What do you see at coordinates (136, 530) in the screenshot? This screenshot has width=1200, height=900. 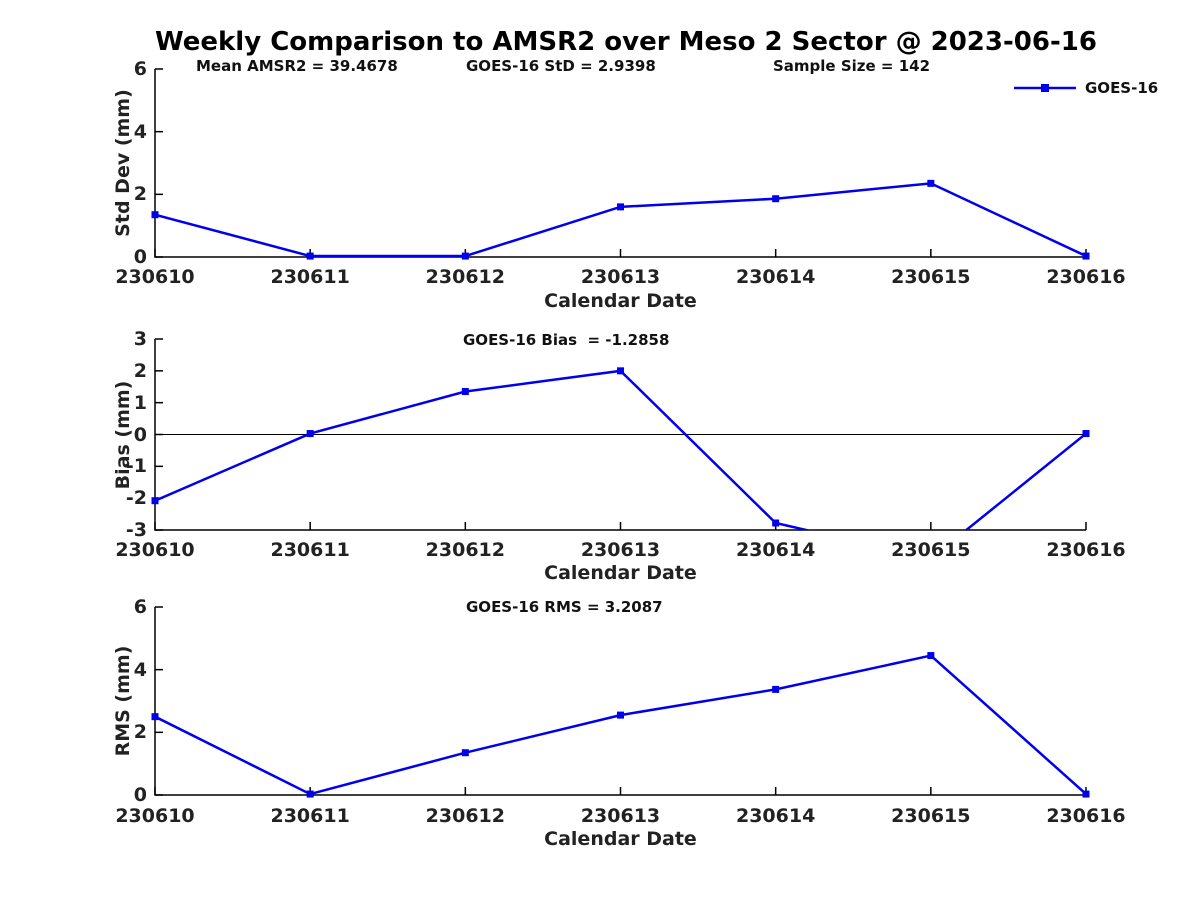 I see `y-tick-label: -3` at bounding box center [136, 530].